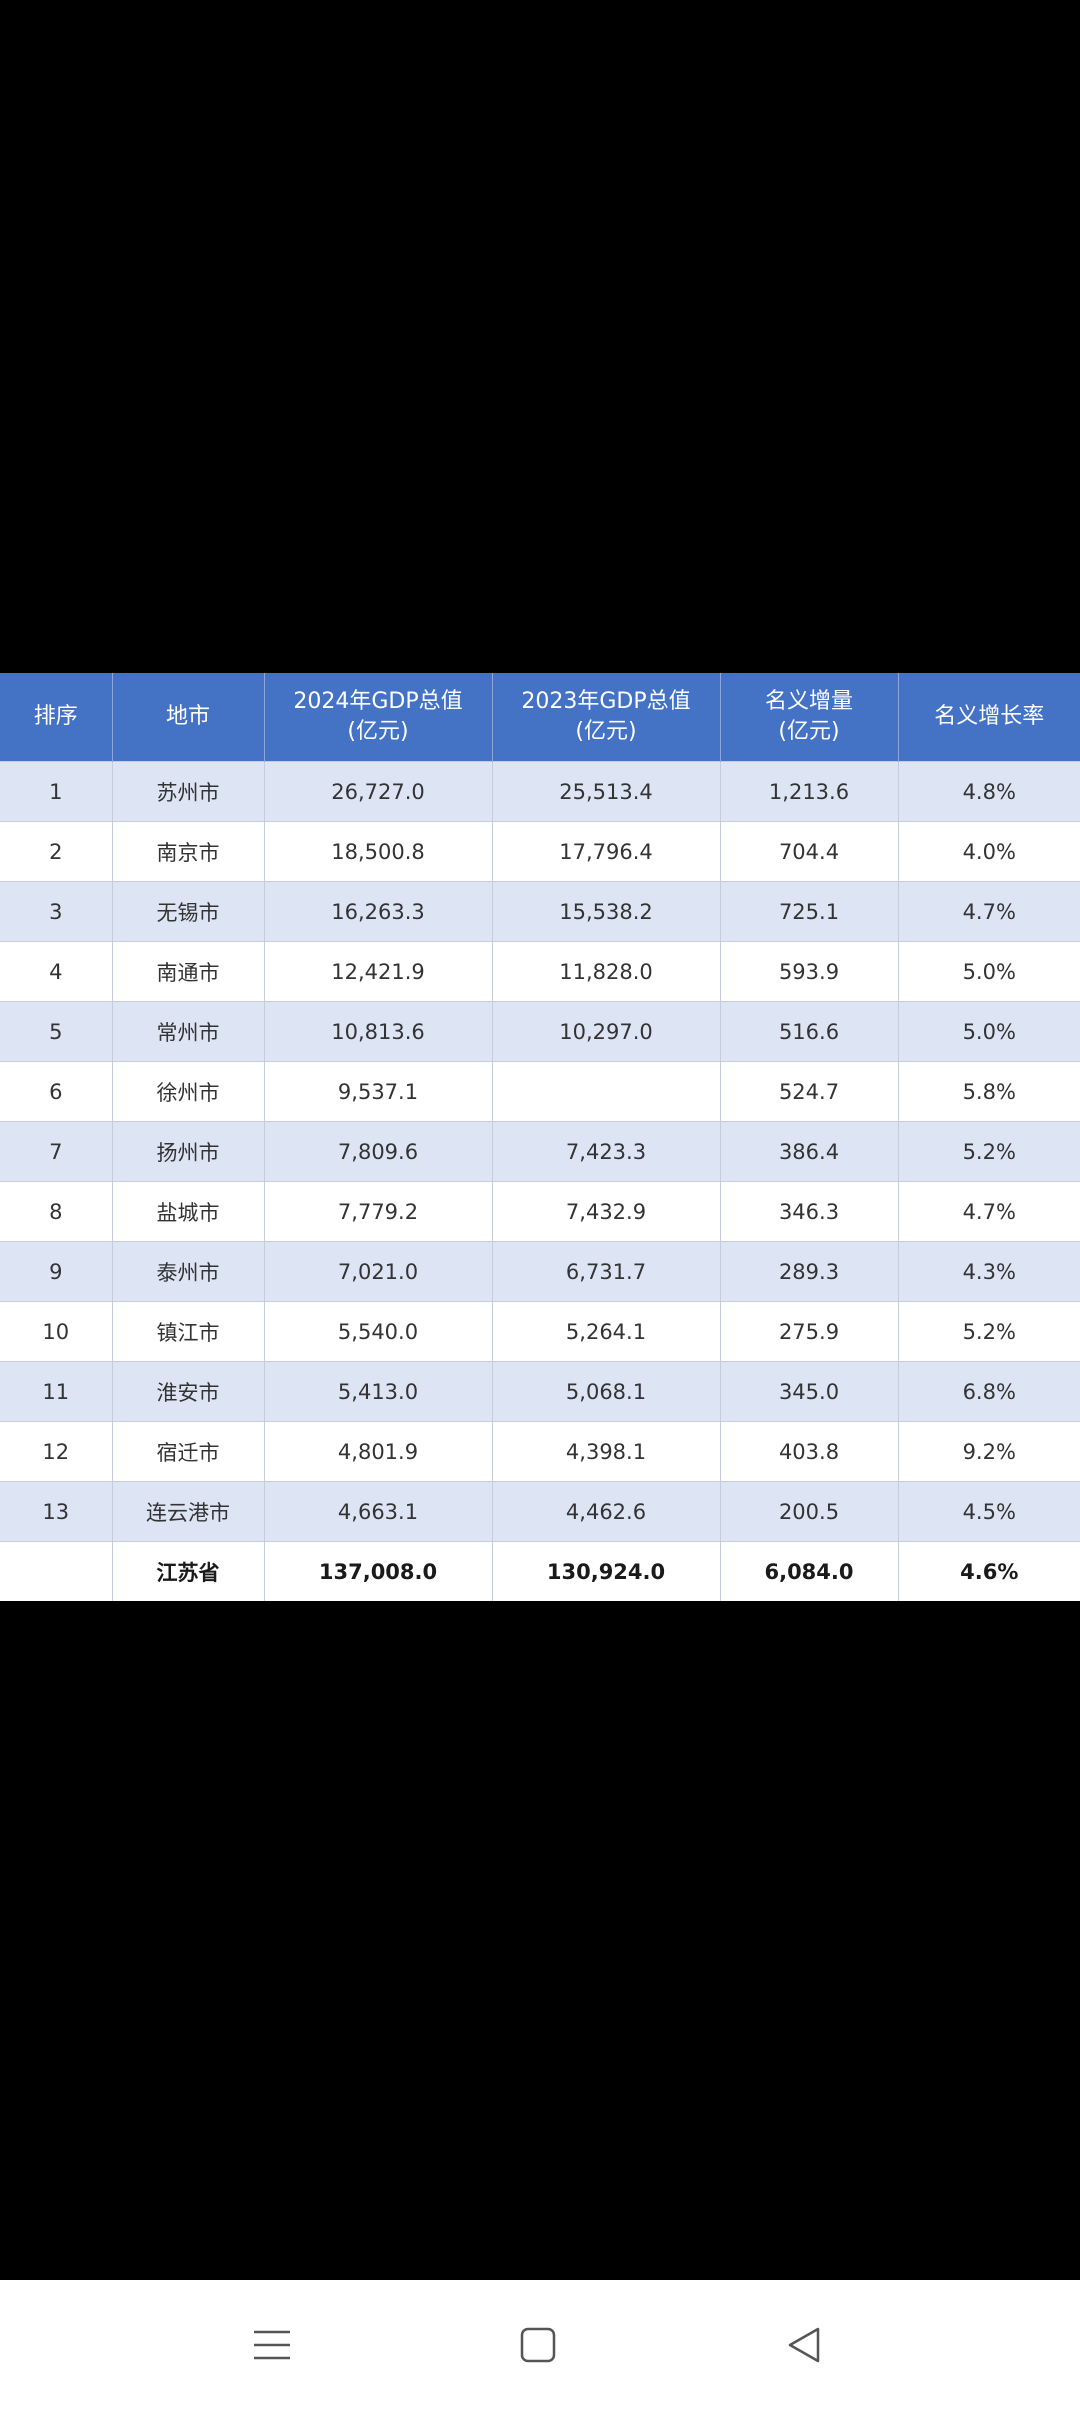 The image size is (1080, 2412). Describe the element at coordinates (188, 1151) in the screenshot. I see `city-cell: 扬州市` at that location.